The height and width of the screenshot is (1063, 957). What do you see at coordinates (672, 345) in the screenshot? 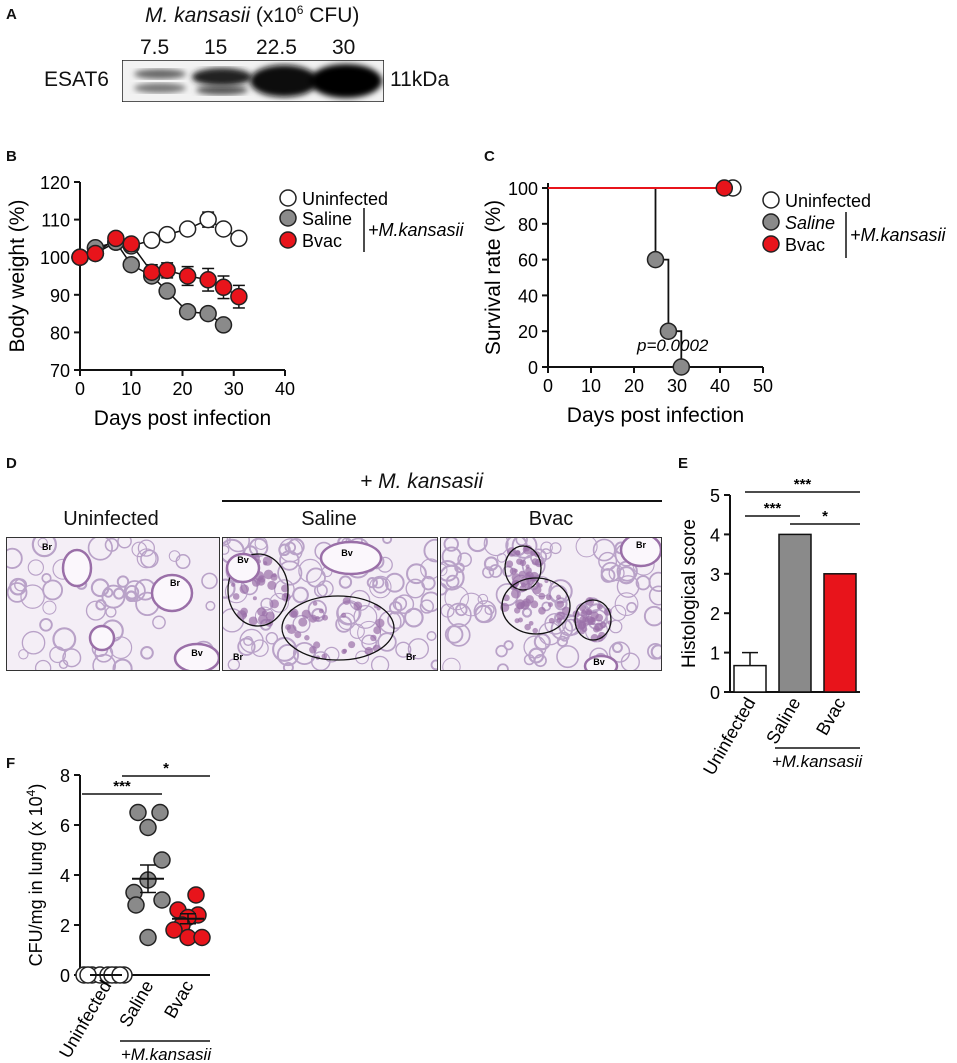
I see `p-value-annotation: p=0.0002` at bounding box center [672, 345].